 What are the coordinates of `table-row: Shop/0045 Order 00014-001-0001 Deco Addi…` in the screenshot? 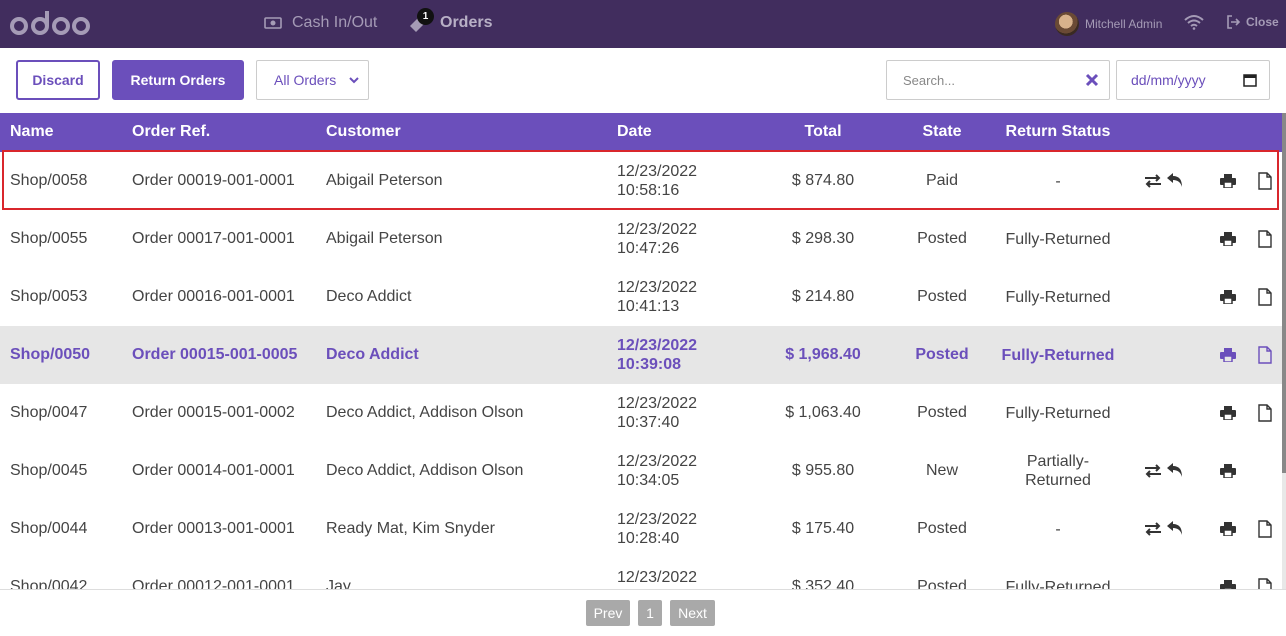 It's located at (641, 471).